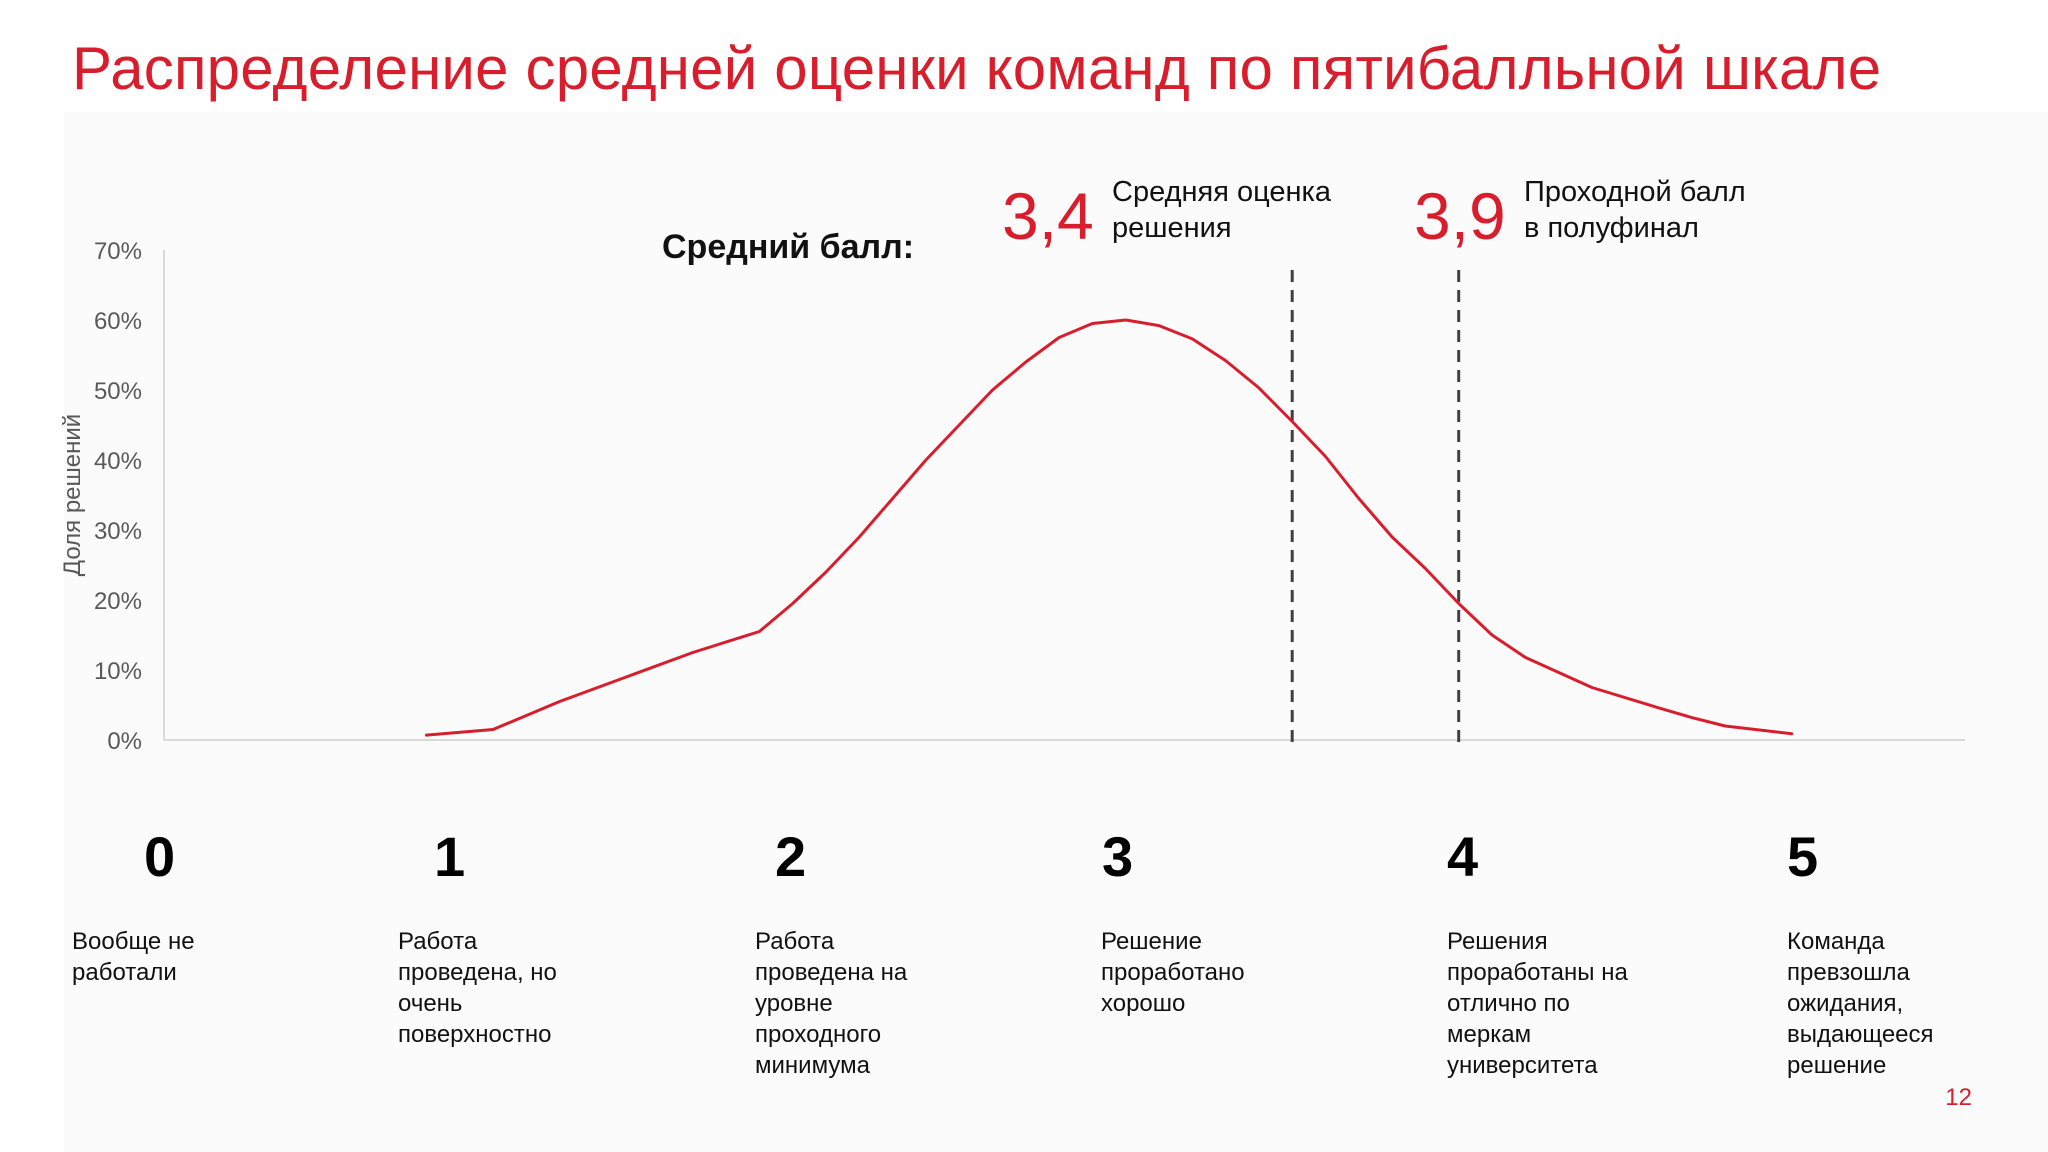 This screenshot has width=2048, height=1152. I want to click on passing-score-value: 3,9, so click(1460, 216).